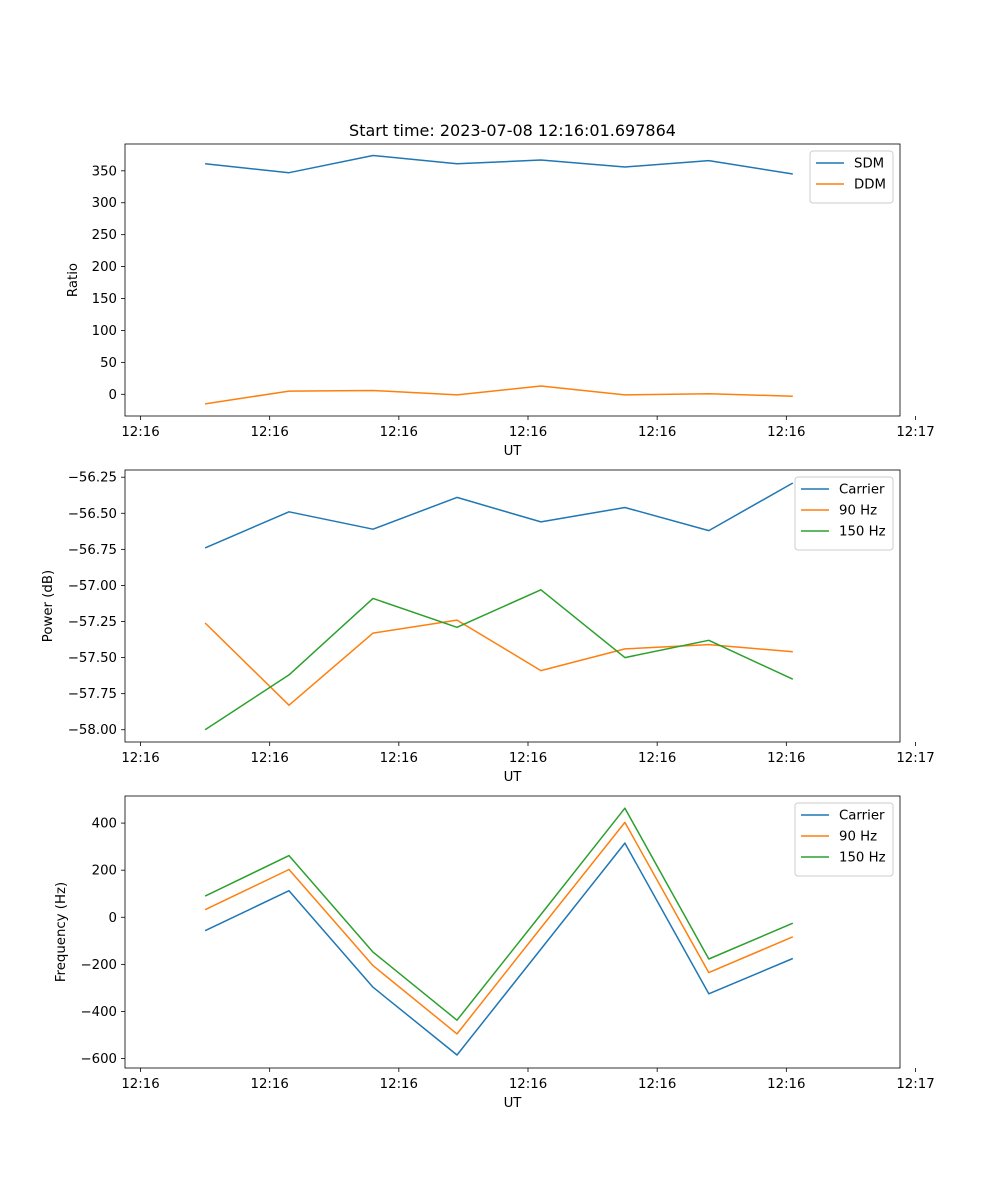 The image size is (1000, 1200). Describe the element at coordinates (92, 622) in the screenshot. I see `y-tick-label: −57.25` at that location.